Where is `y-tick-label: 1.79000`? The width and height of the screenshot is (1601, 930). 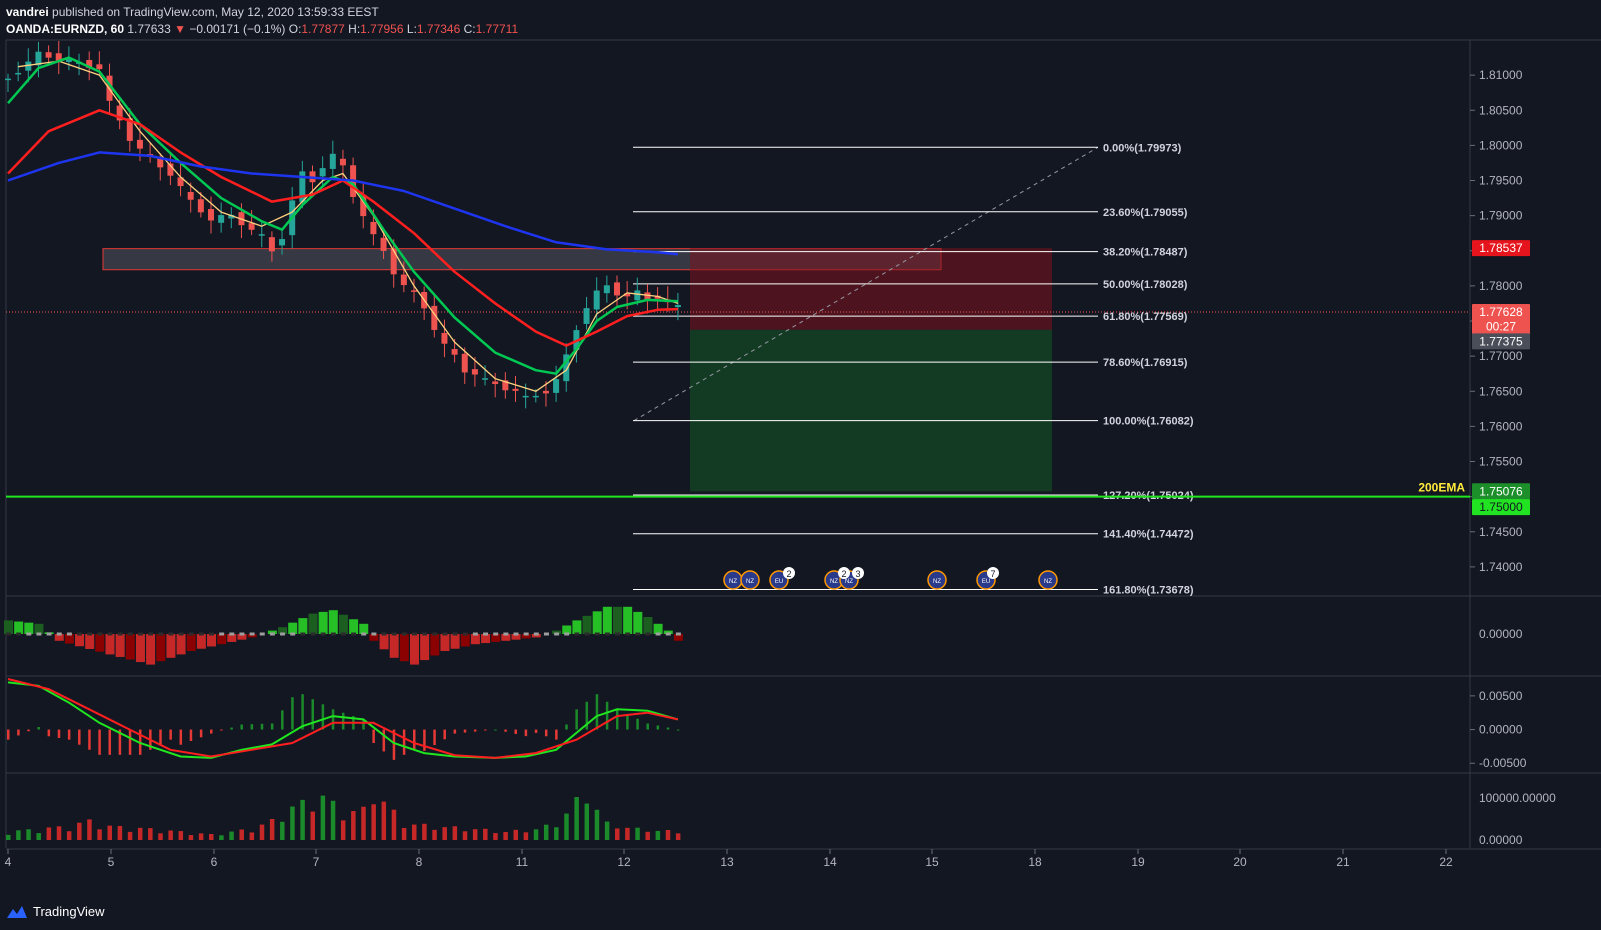 y-tick-label: 1.79000 is located at coordinates (1501, 216).